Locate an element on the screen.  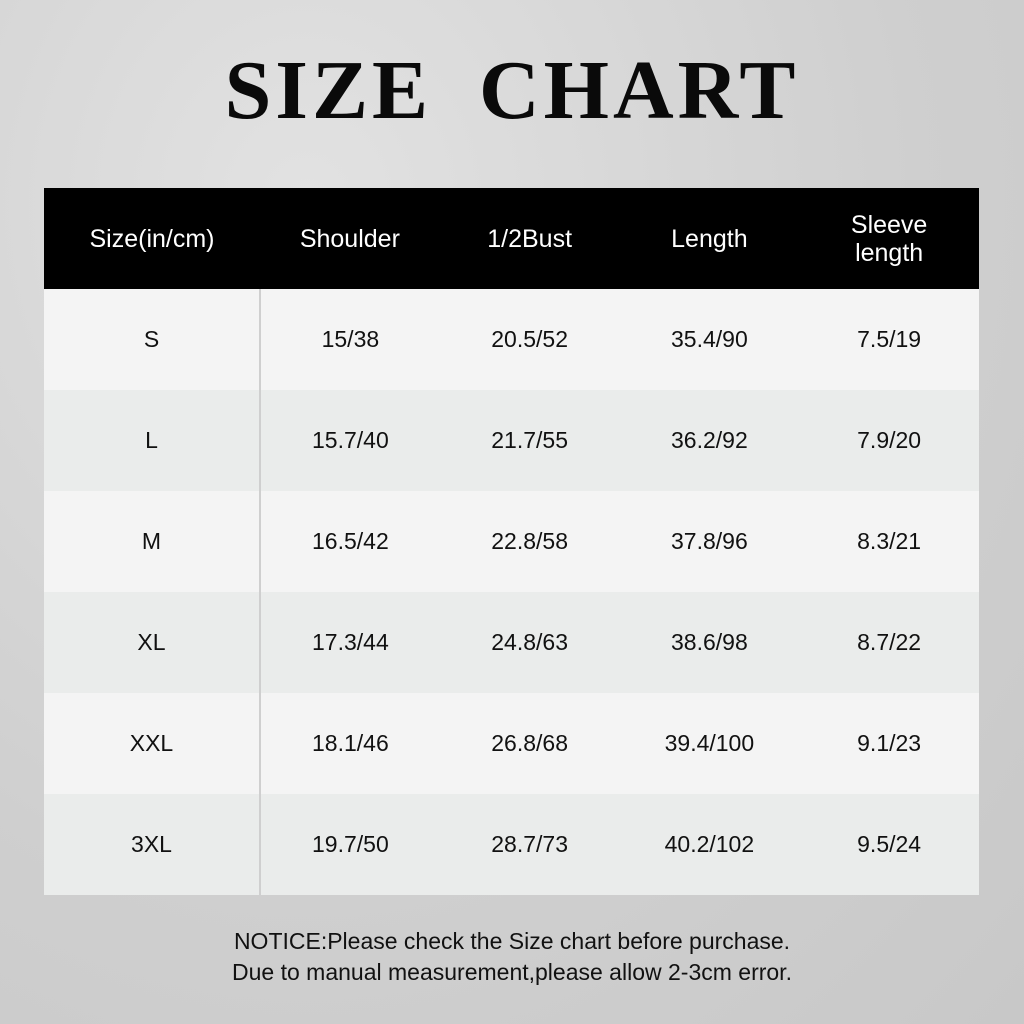
measurement-cell: 38.6/98 is located at coordinates (709, 642).